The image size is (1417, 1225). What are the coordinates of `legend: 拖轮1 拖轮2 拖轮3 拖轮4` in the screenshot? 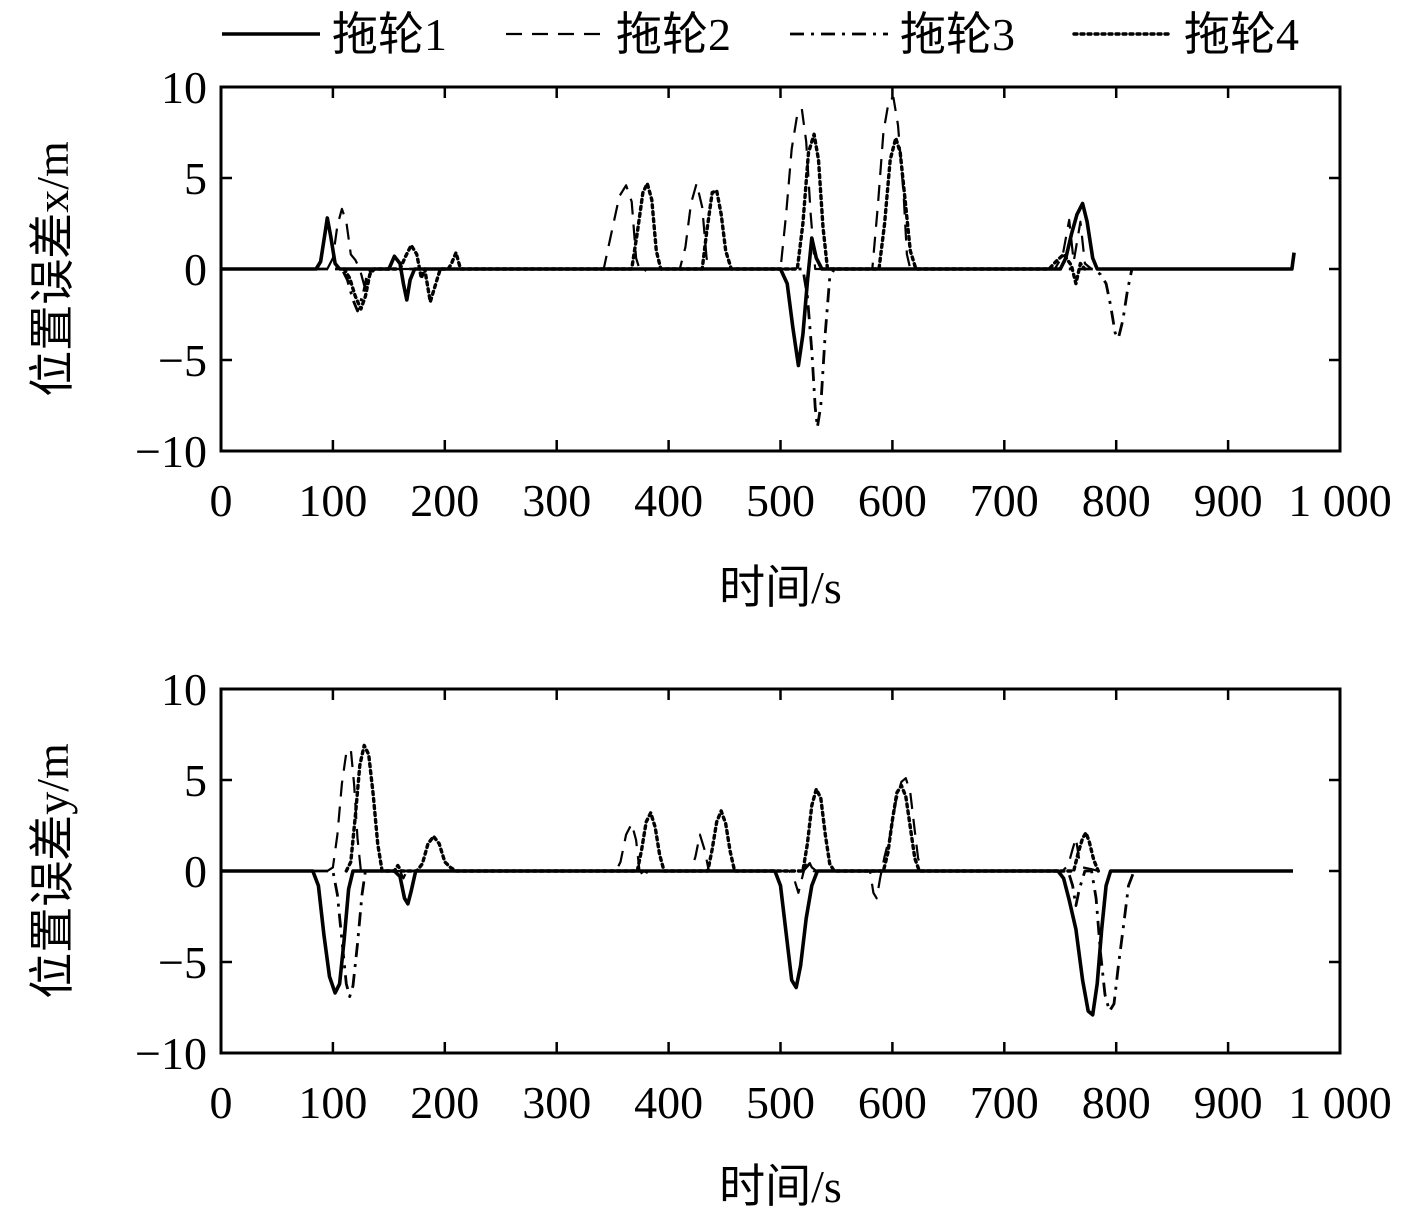 It's located at (760, 34).